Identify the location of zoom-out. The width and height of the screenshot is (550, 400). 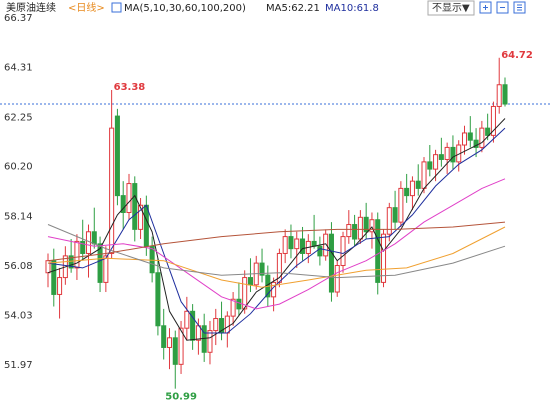
(502, 7).